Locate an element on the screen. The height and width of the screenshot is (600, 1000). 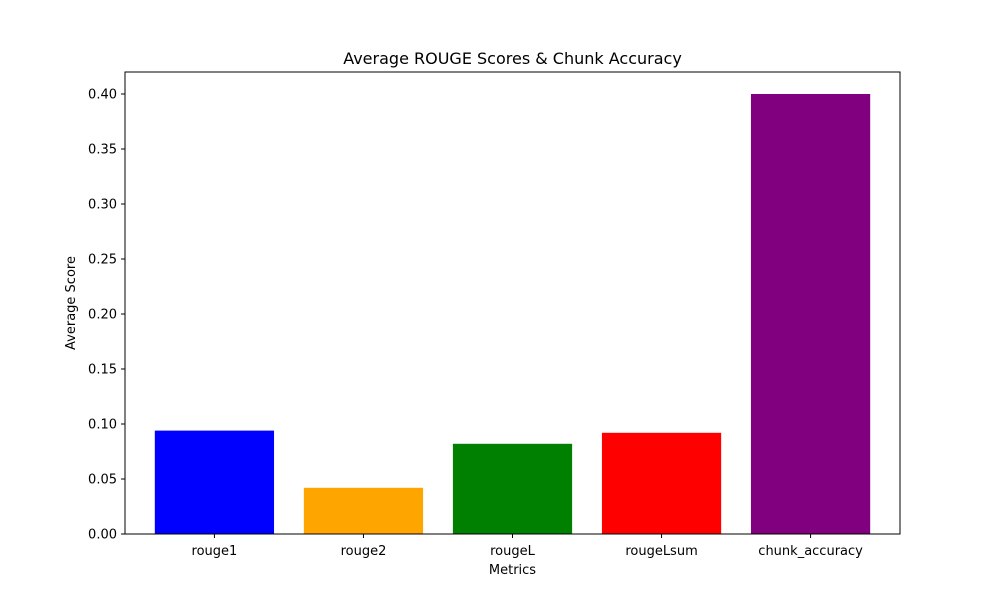
y-axis-label: Average Score is located at coordinates (71, 303).